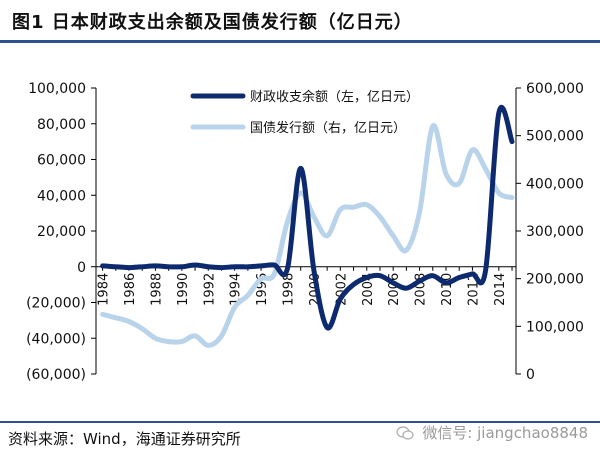  Describe the element at coordinates (328, 128) in the screenshot. I see `legend-label: 国债发行额（右，亿日元）` at that location.